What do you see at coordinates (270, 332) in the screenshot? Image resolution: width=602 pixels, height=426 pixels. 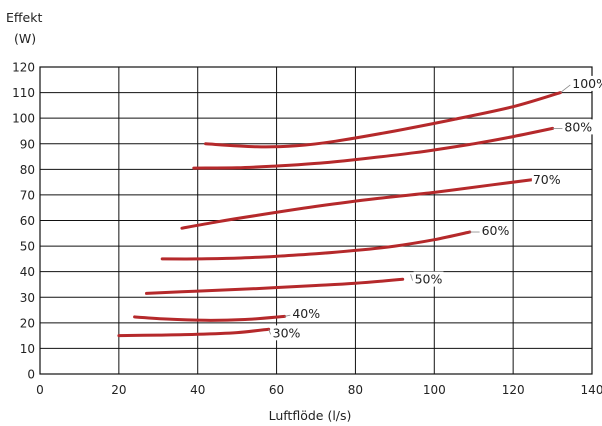 I see `label-leader-30pct` at bounding box center [270, 332].